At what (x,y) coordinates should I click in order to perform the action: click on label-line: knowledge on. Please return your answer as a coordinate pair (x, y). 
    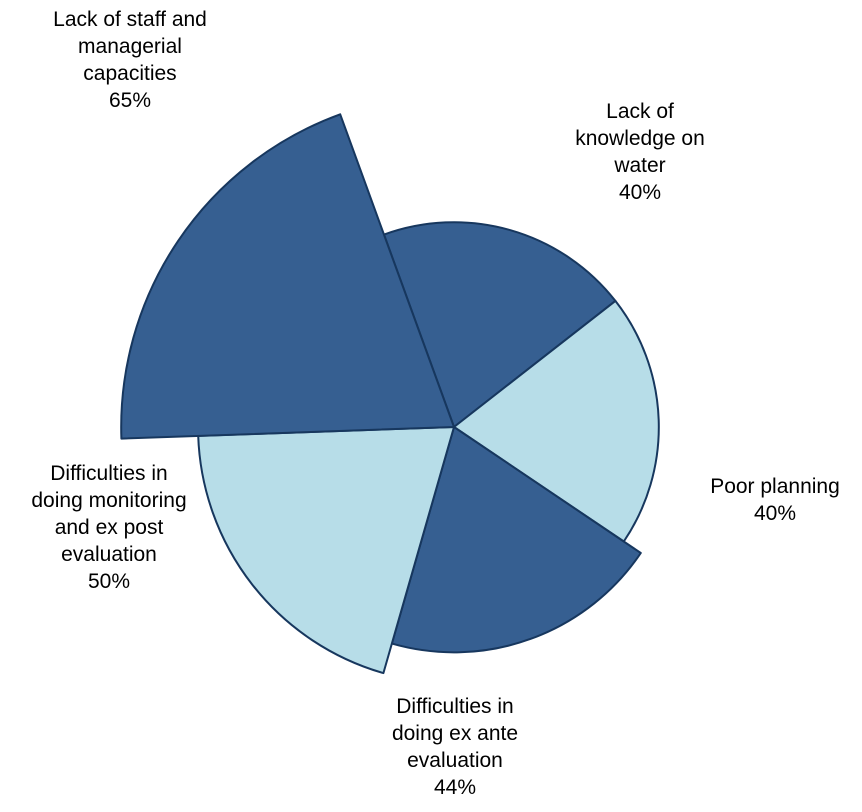
    Looking at the image, I should click on (640, 138).